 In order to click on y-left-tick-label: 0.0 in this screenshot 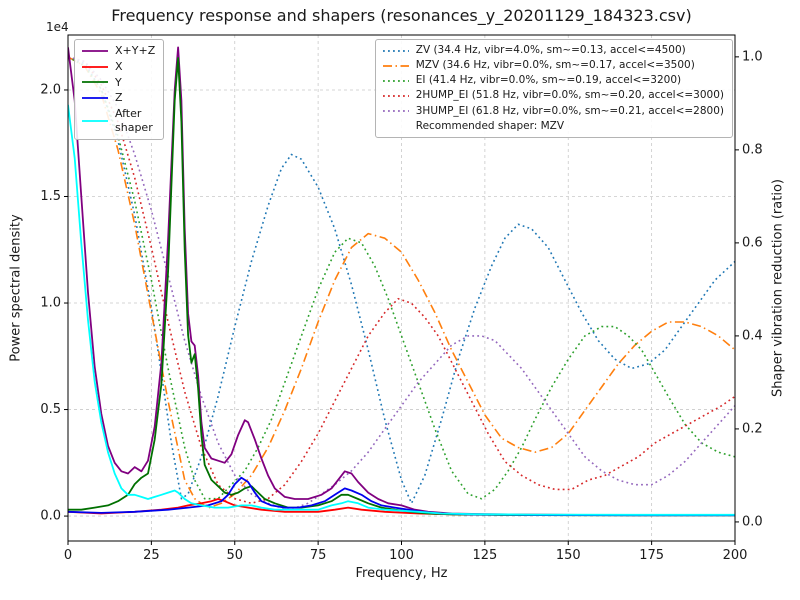, I will do `click(50, 516)`.